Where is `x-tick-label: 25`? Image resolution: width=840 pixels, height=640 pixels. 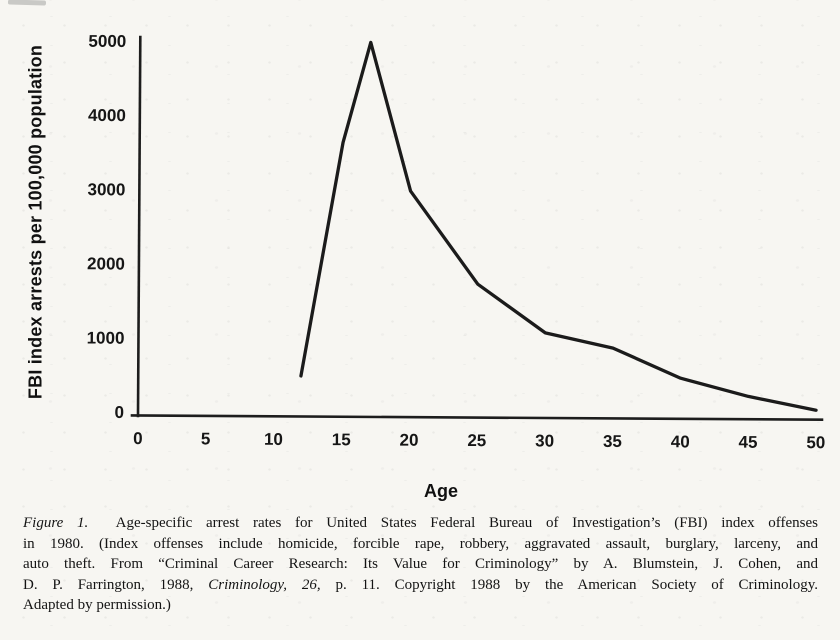
x-tick-label: 25 is located at coordinates (476, 440).